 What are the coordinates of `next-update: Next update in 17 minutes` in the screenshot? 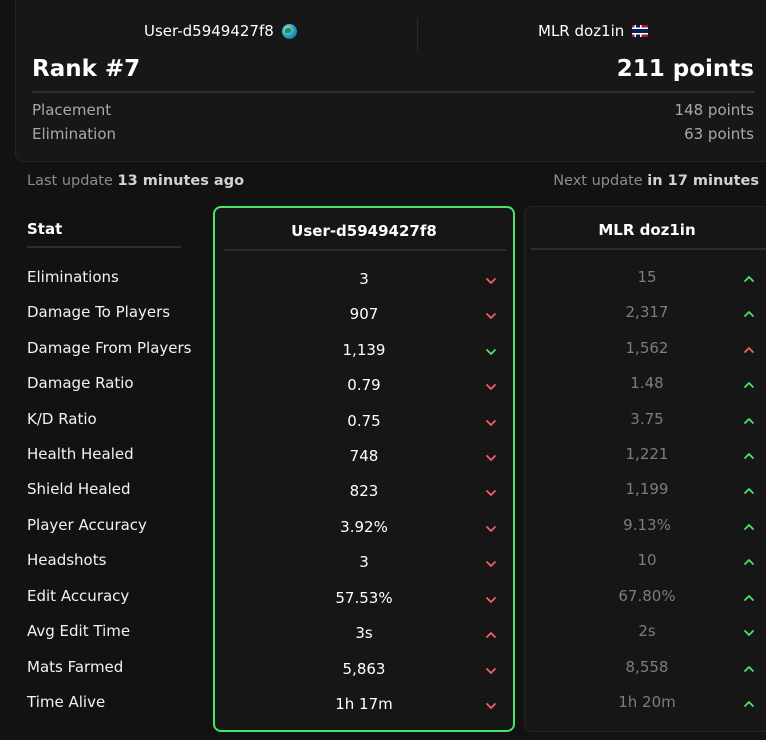 It's located at (656, 181).